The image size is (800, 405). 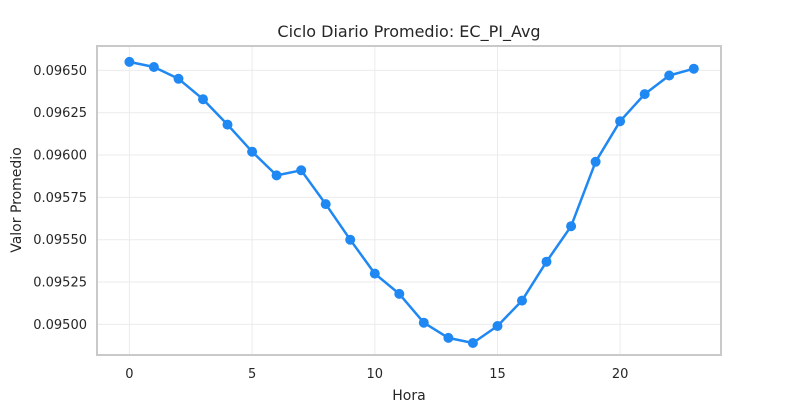 What do you see at coordinates (60, 240) in the screenshot?
I see `y-tick-label: 0.09550` at bounding box center [60, 240].